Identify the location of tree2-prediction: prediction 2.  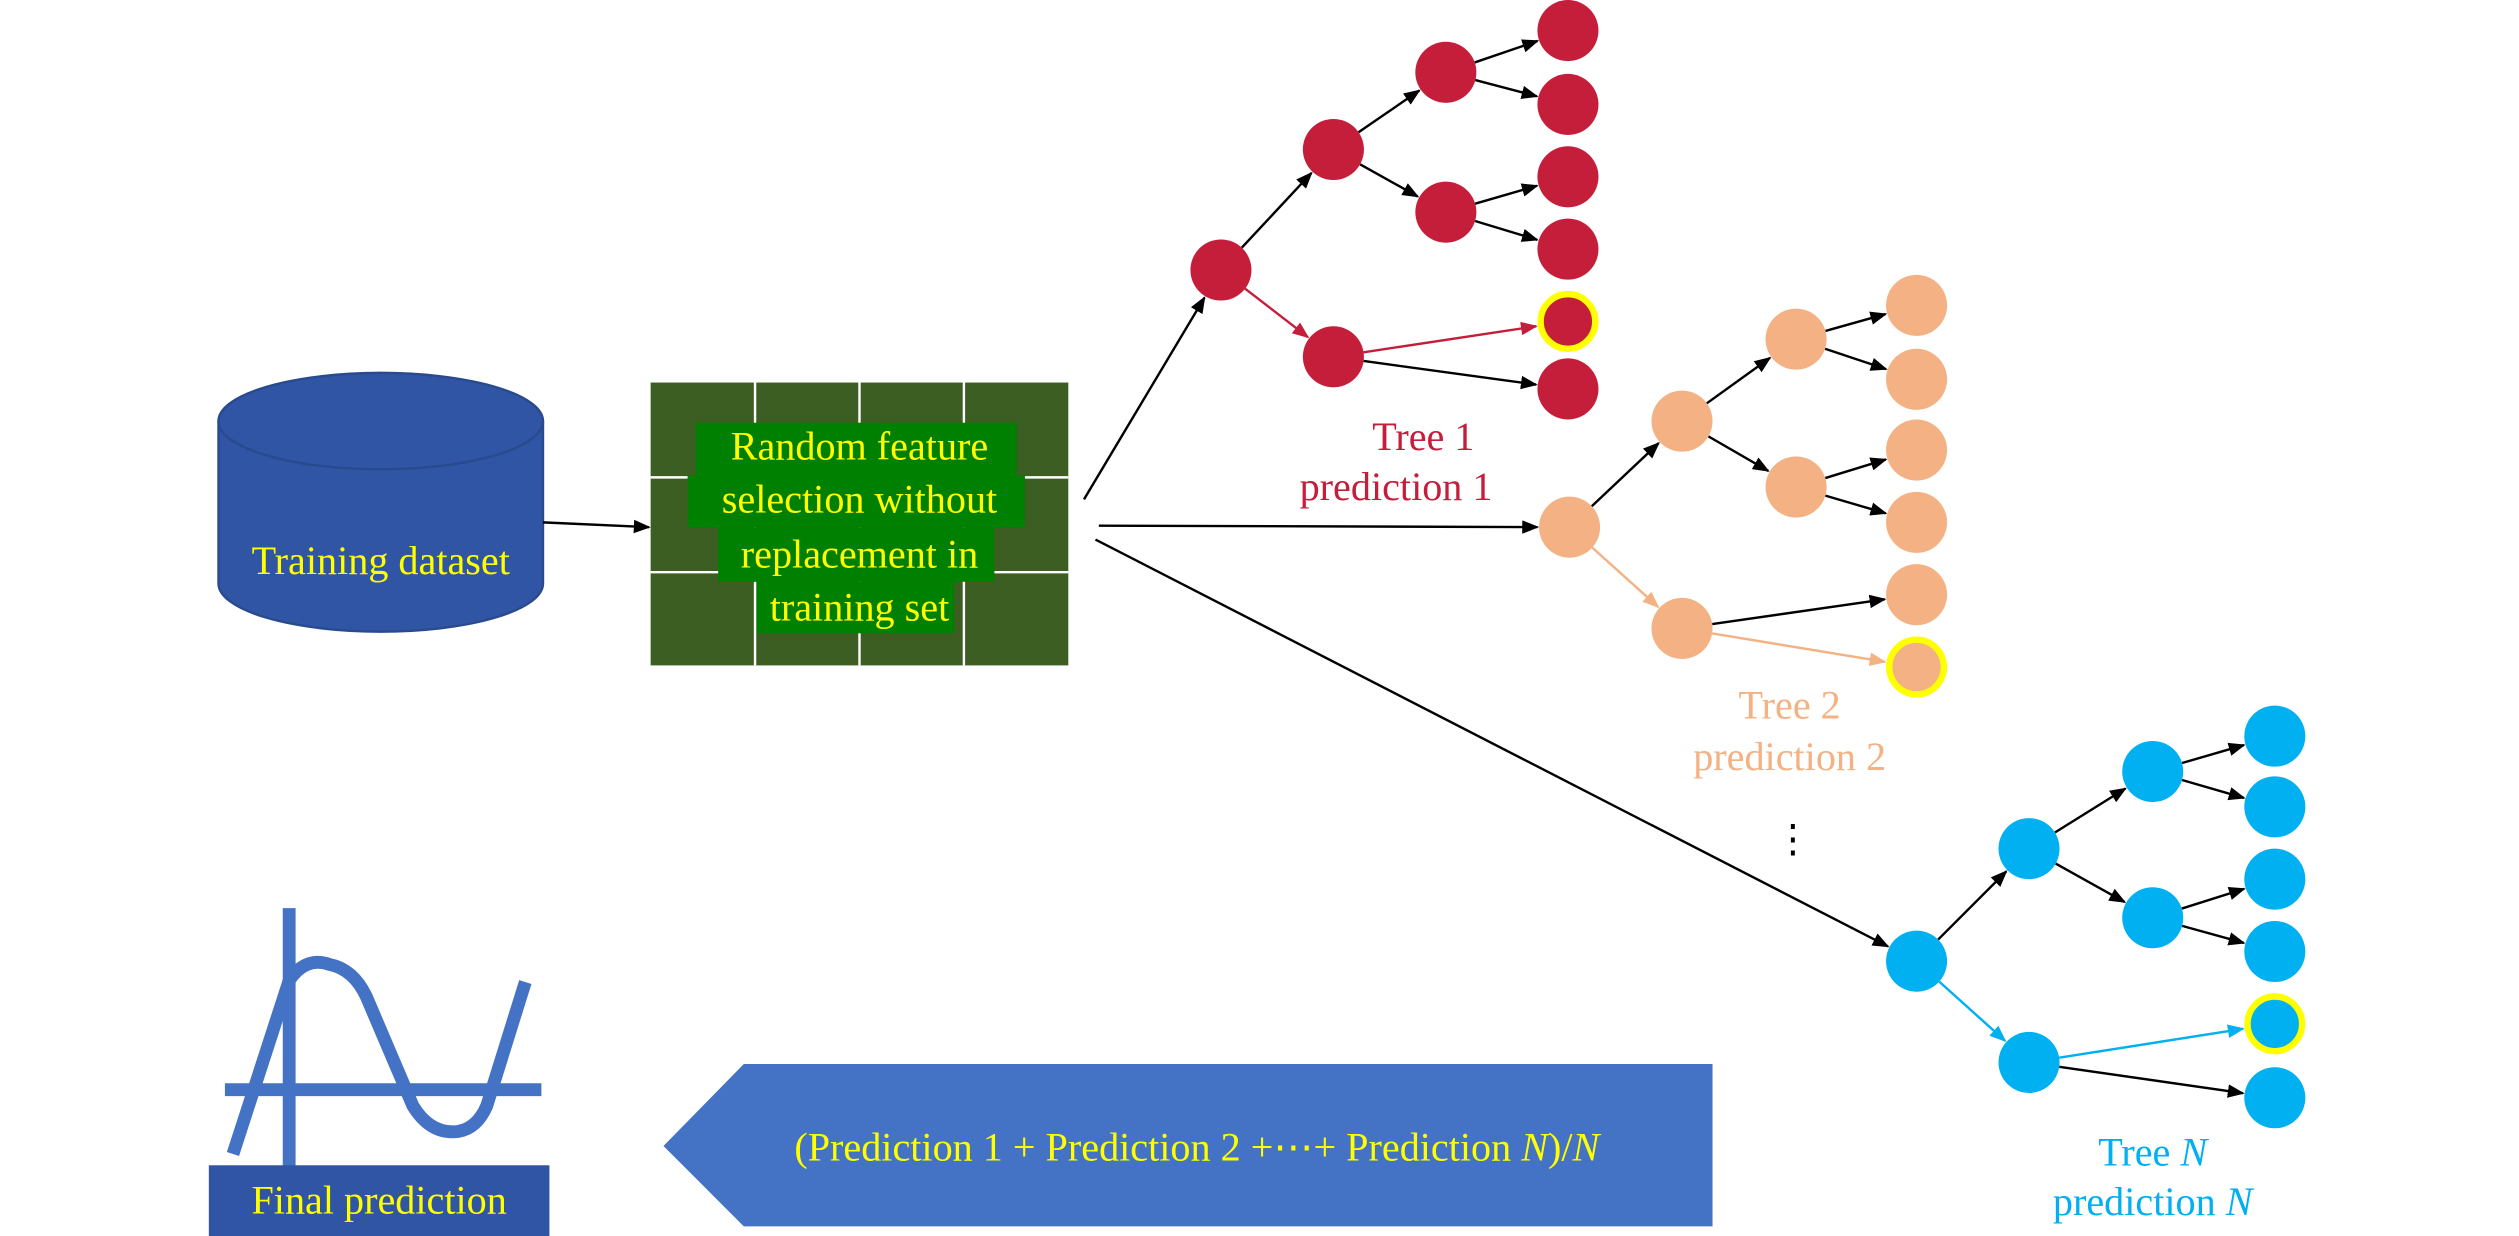
(1789, 756).